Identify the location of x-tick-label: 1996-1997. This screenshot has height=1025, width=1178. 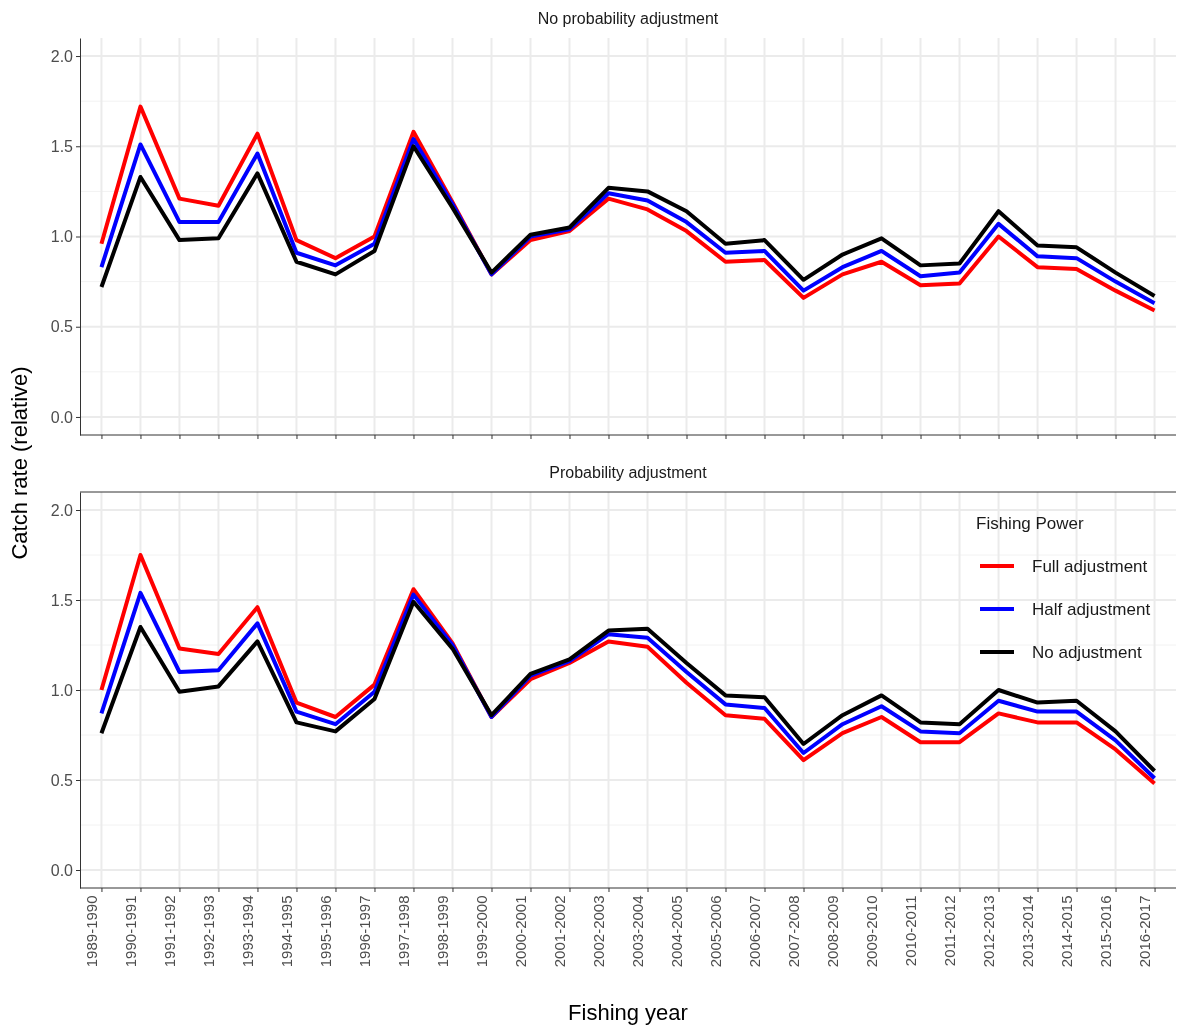
(364, 931).